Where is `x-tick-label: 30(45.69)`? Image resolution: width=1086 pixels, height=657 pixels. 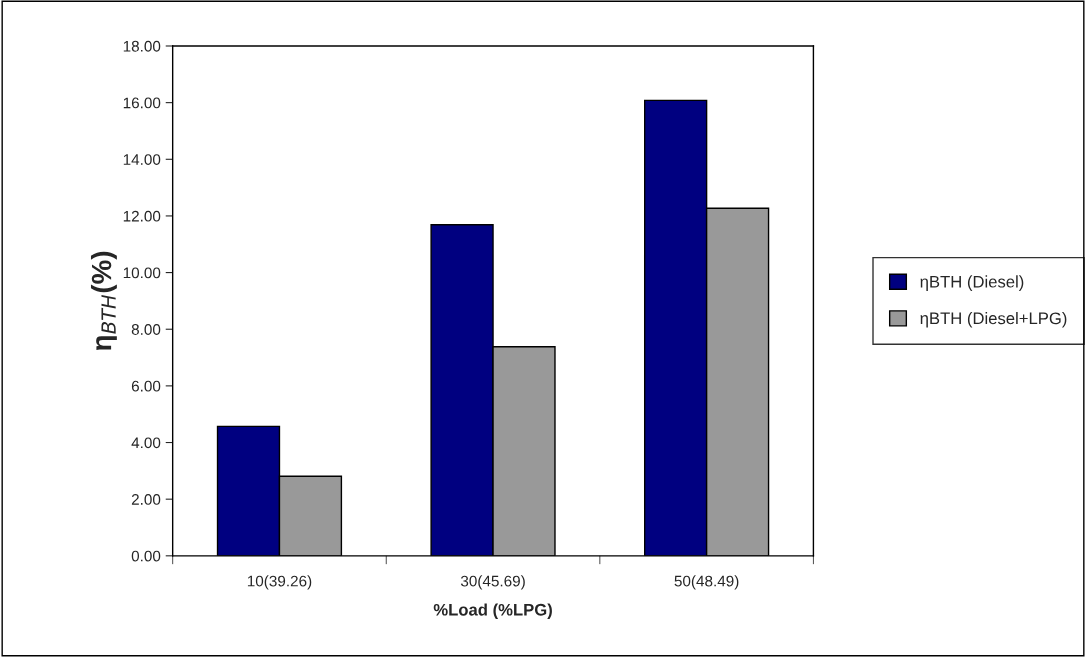 x-tick-label: 30(45.69) is located at coordinates (492, 582).